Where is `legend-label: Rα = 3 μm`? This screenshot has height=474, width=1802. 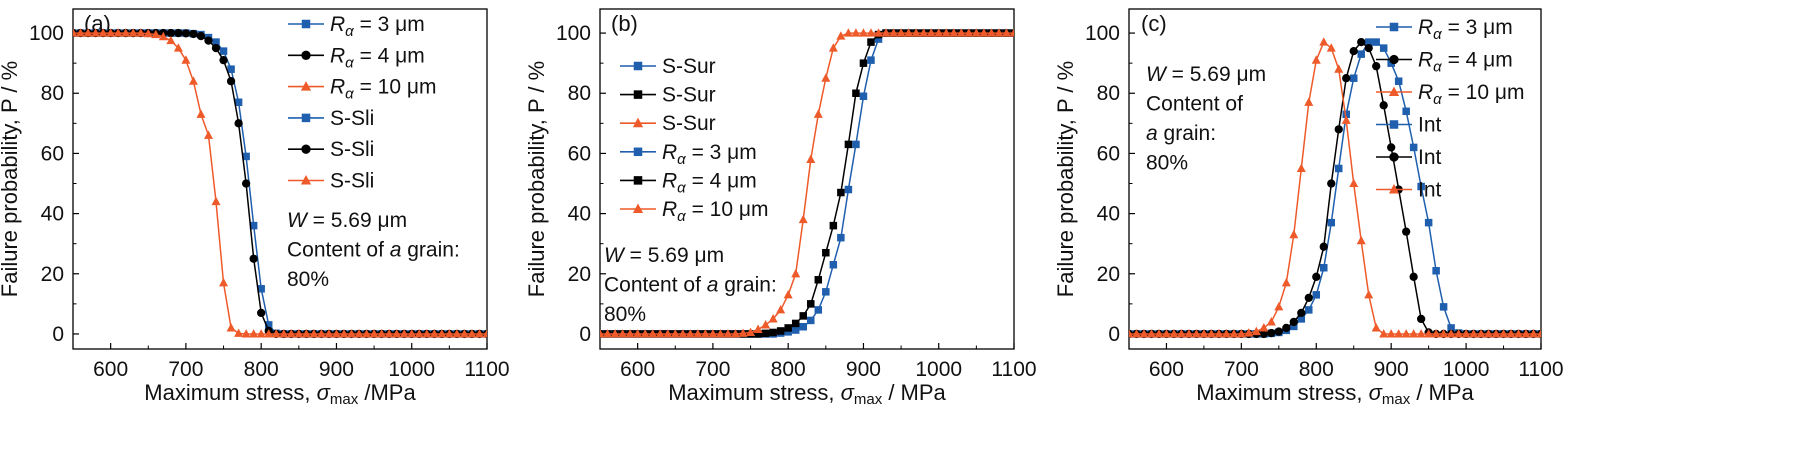
legend-label: Rα = 3 μm is located at coordinates (709, 154).